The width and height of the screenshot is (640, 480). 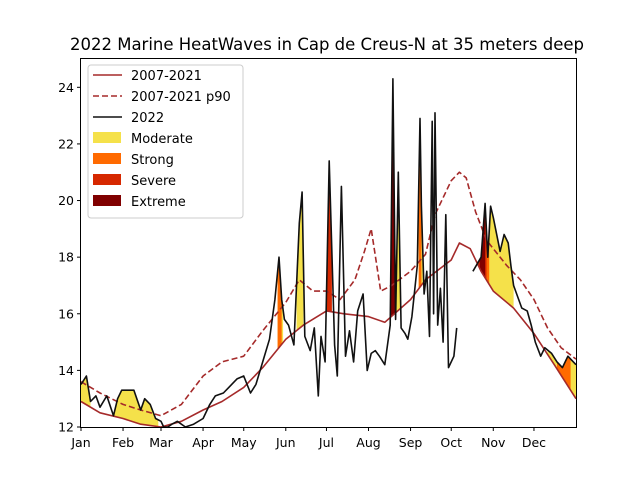 What do you see at coordinates (66, 313) in the screenshot?
I see `y-tick-label: 16` at bounding box center [66, 313].